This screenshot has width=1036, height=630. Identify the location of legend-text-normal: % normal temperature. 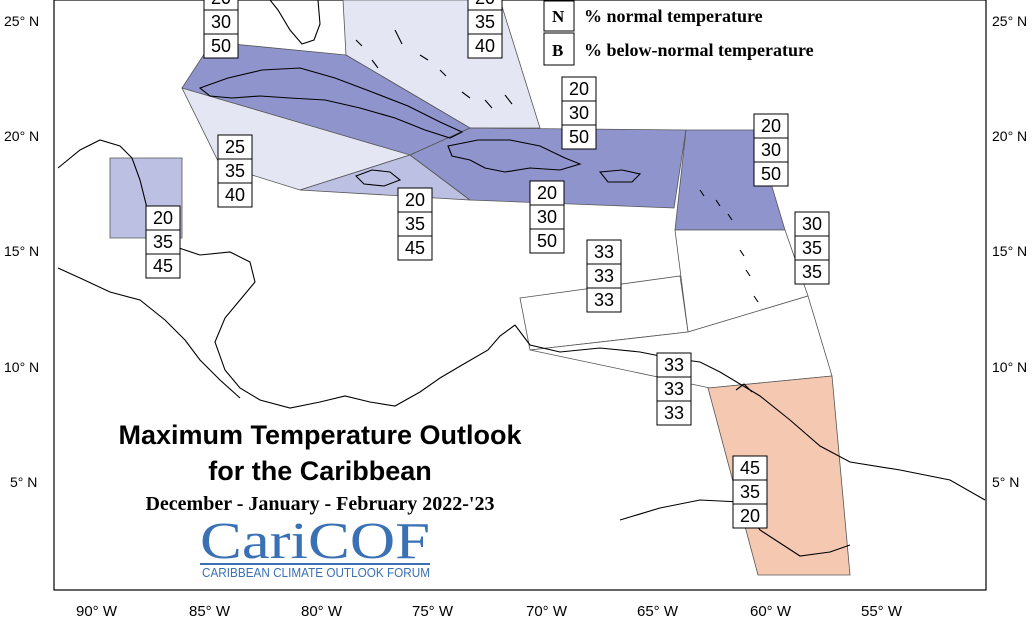
(673, 16).